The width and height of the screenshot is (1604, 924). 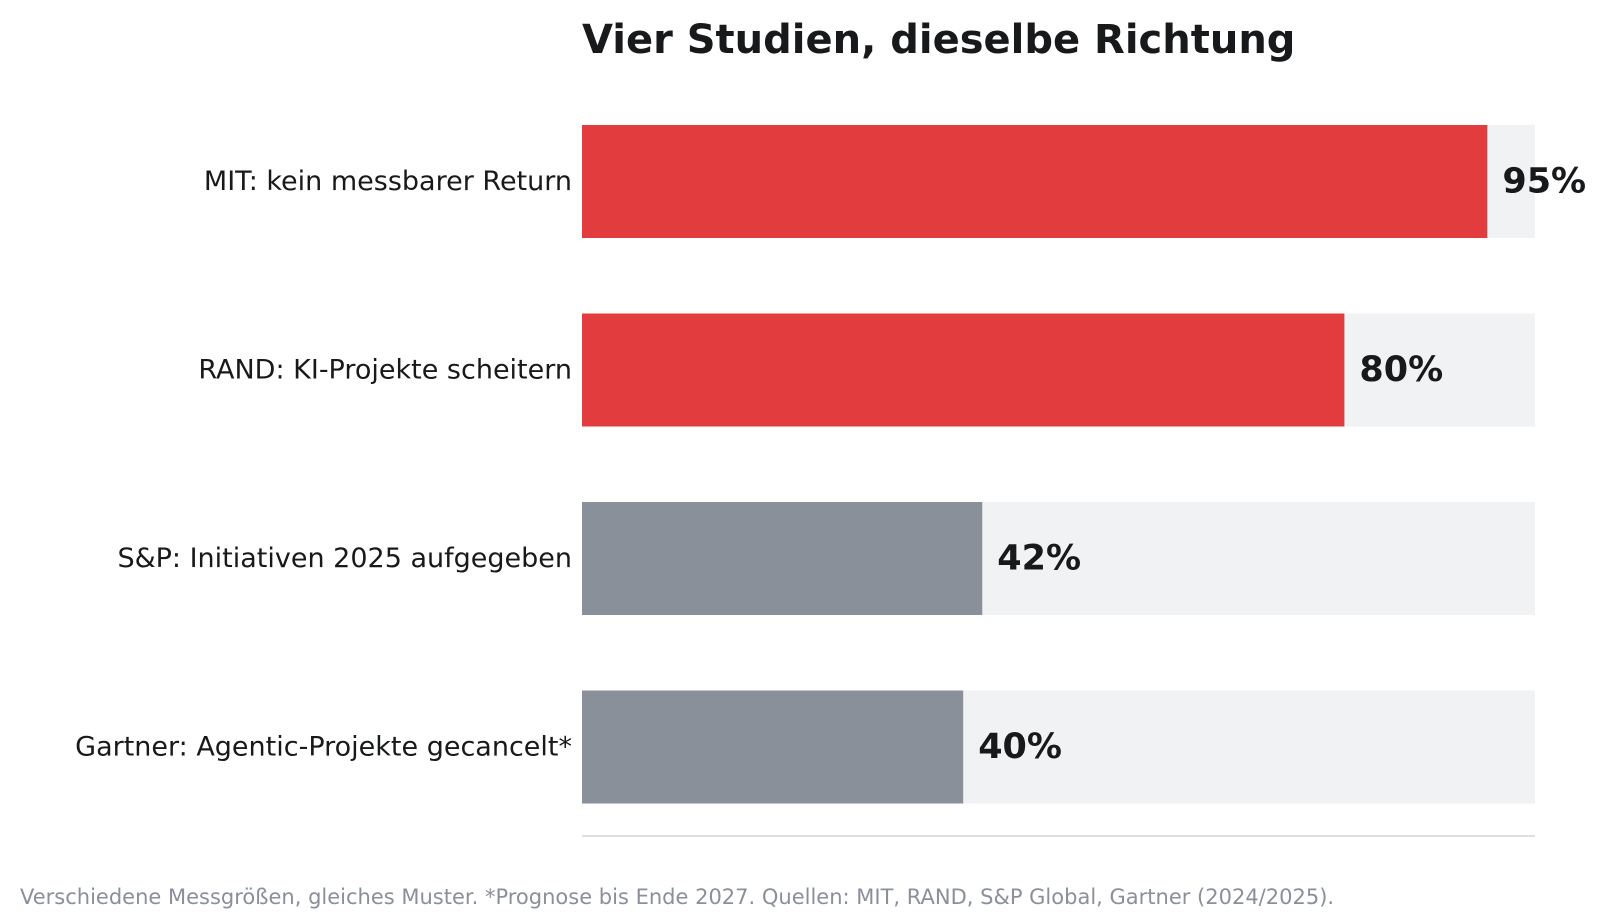 I want to click on value-label: 80%, so click(x=1401, y=370).